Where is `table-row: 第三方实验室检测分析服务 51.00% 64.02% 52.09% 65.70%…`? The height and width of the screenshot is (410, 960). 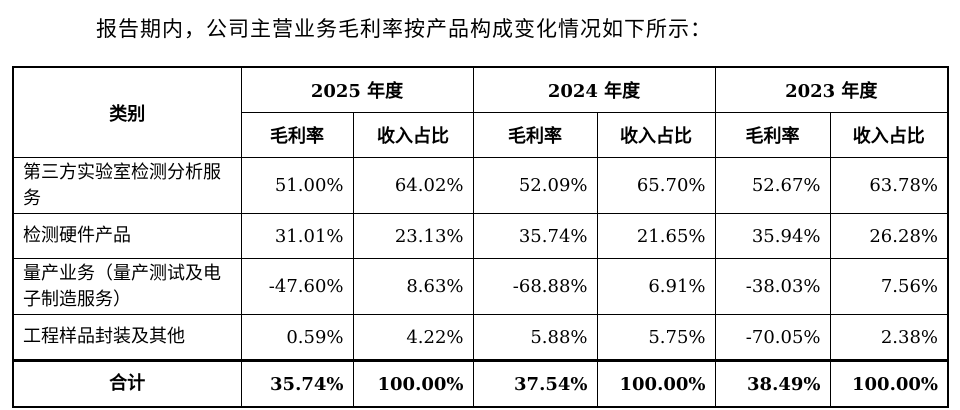
table-row: 第三方实验室检测分析服务 51.00% 64.02% 52.09% 65.70%… is located at coordinates (480, 185).